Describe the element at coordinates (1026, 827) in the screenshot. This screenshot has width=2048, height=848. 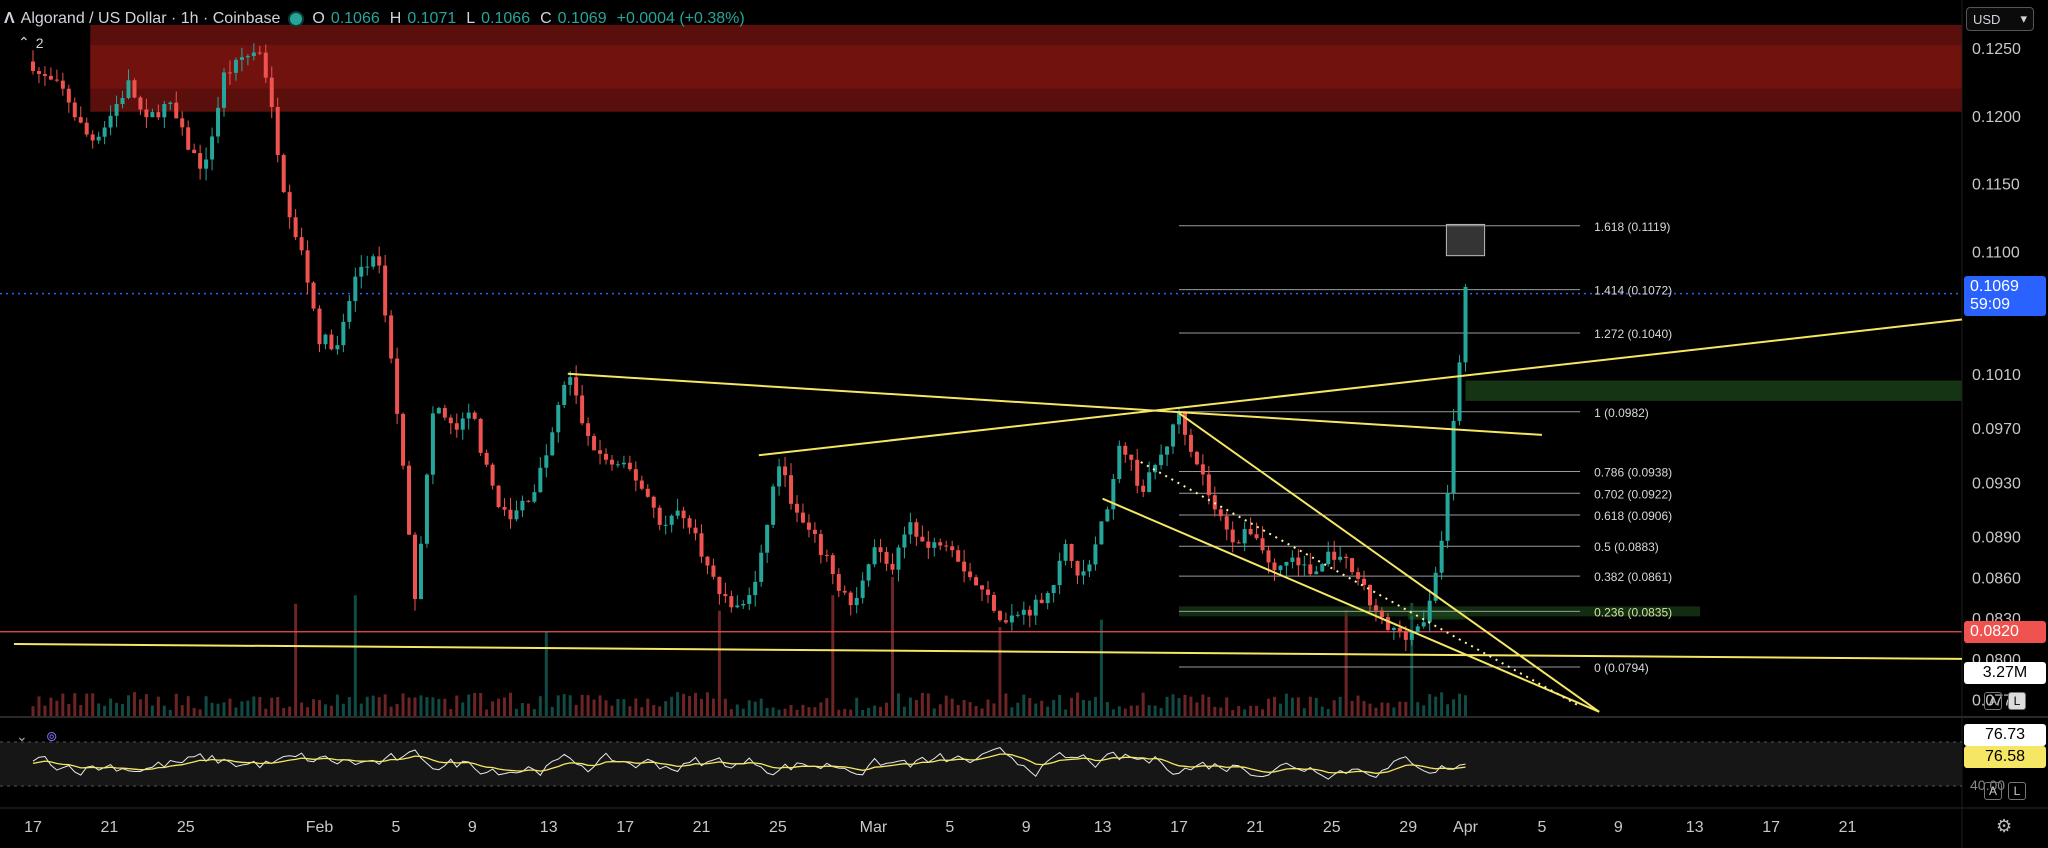
I see `time-tick-label: 9` at that location.